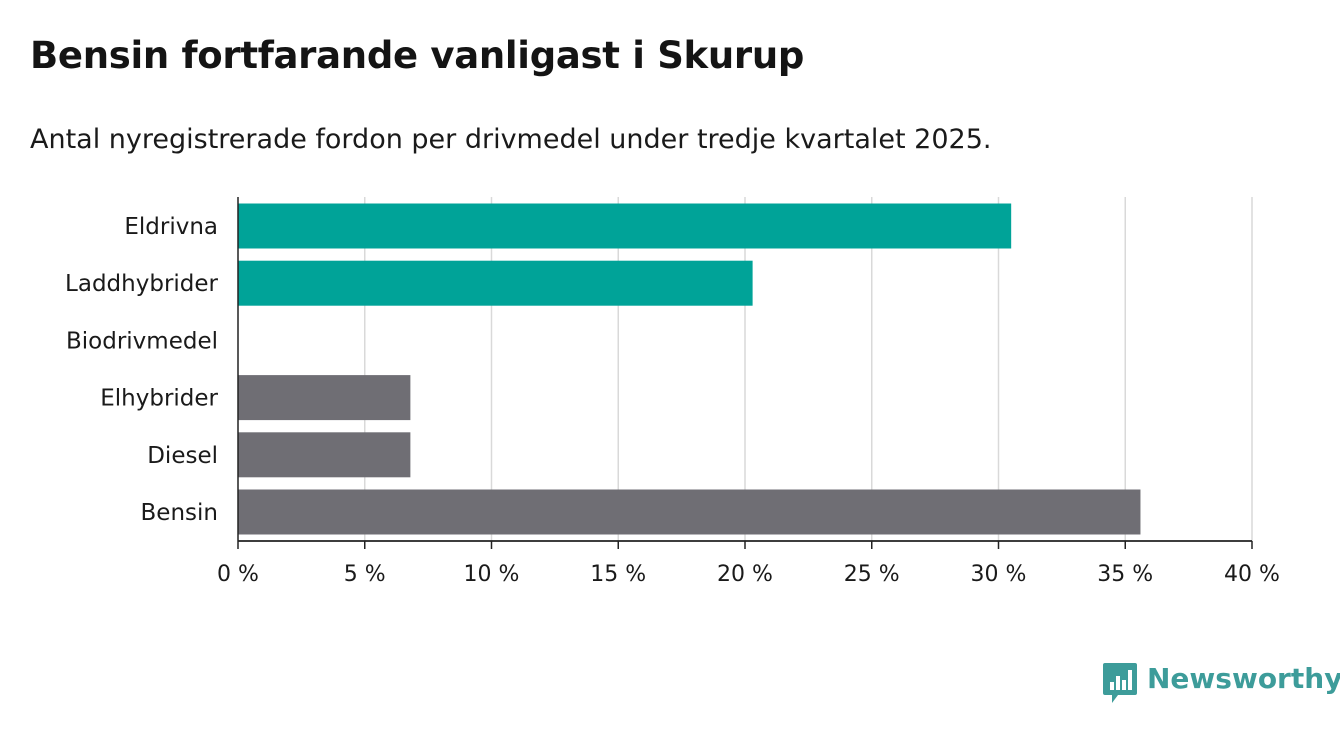 The height and width of the screenshot is (733, 1340). What do you see at coordinates (182, 456) in the screenshot?
I see `category-label-diesel: Diesel` at bounding box center [182, 456].